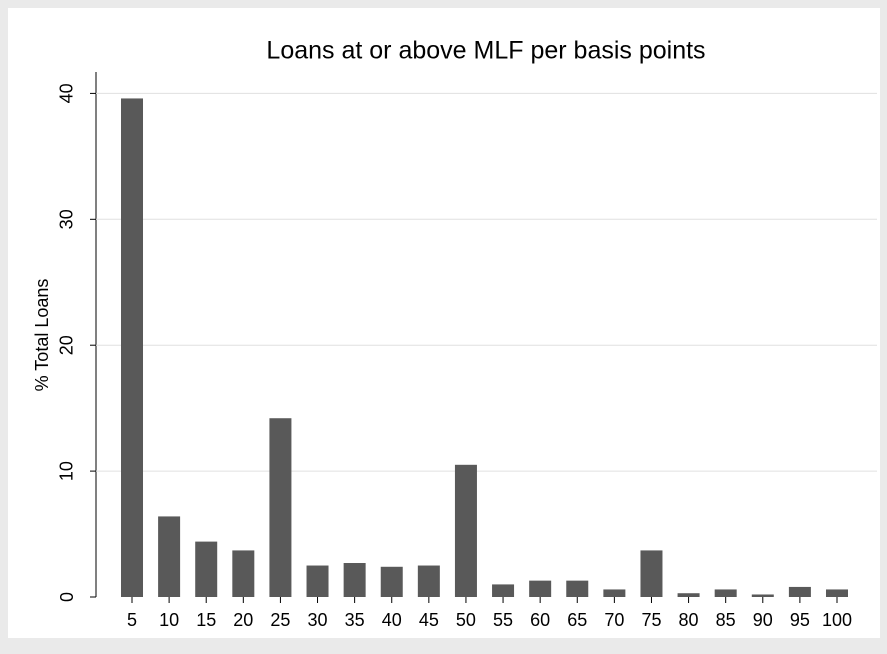 This screenshot has width=887, height=654. What do you see at coordinates (726, 620) in the screenshot?
I see `x-tick-label: 85` at bounding box center [726, 620].